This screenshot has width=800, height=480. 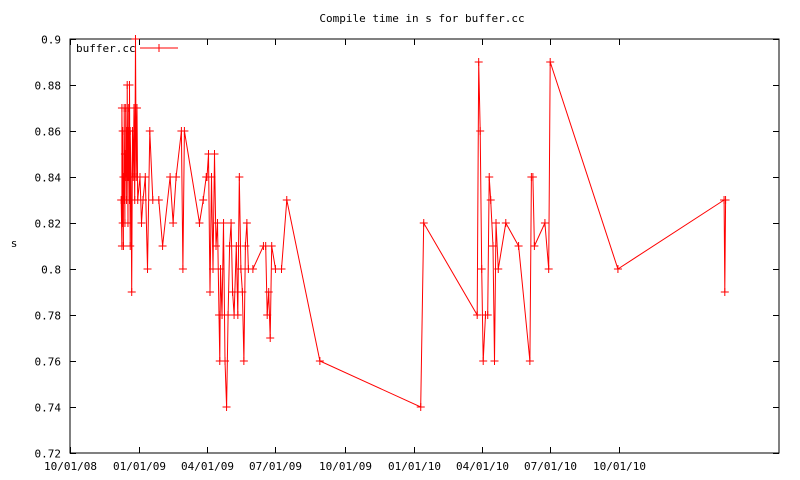 I want to click on y-axis-label: s, so click(x=14, y=243).